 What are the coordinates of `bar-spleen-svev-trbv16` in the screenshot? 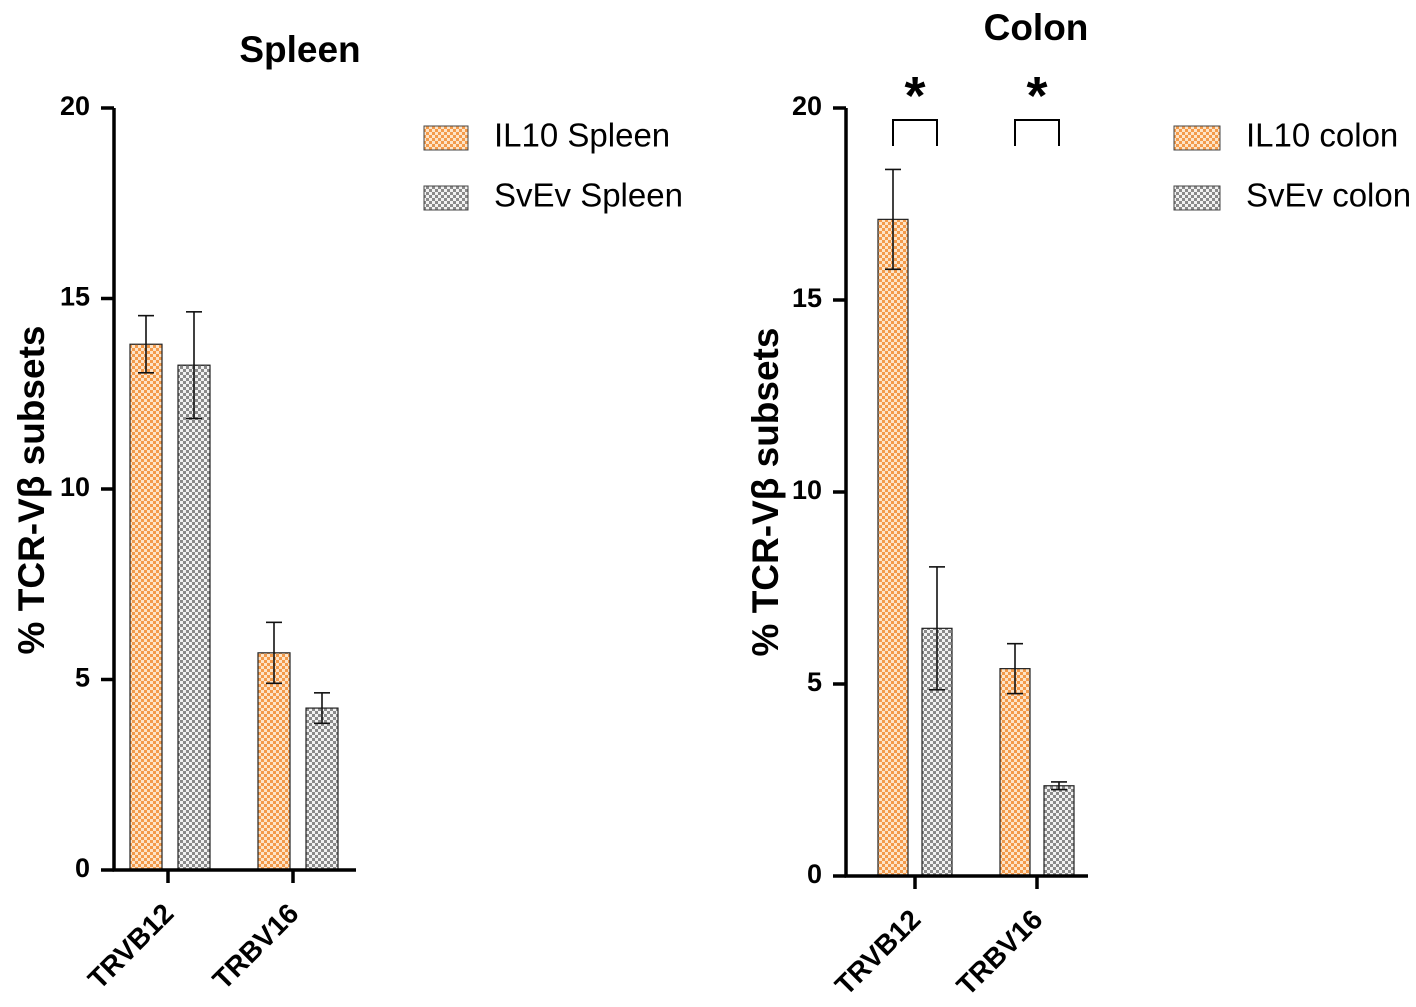 It's located at (322, 789).